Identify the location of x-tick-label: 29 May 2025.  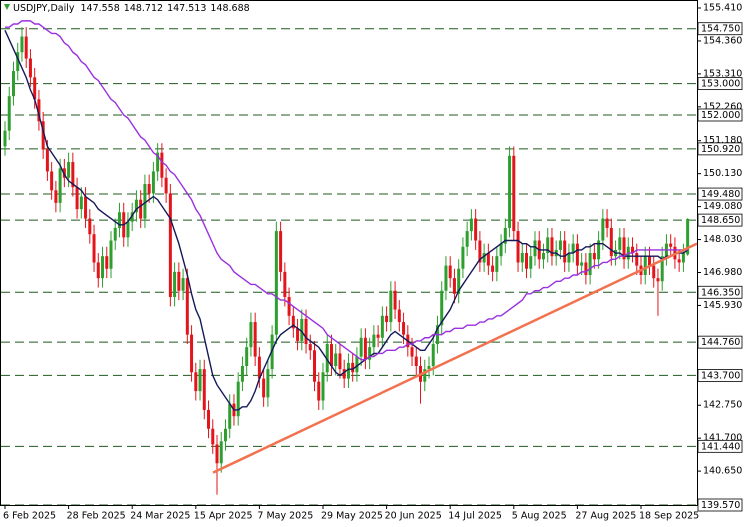
(352, 516).